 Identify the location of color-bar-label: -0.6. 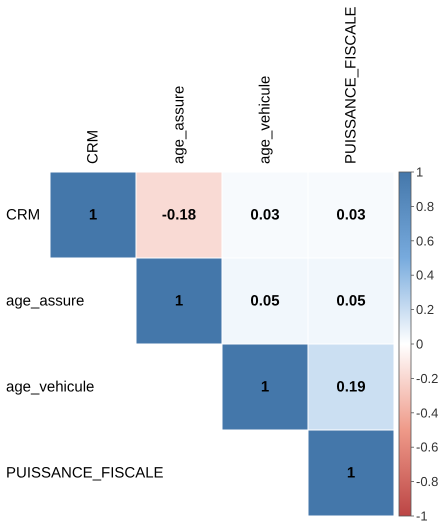
(427, 447).